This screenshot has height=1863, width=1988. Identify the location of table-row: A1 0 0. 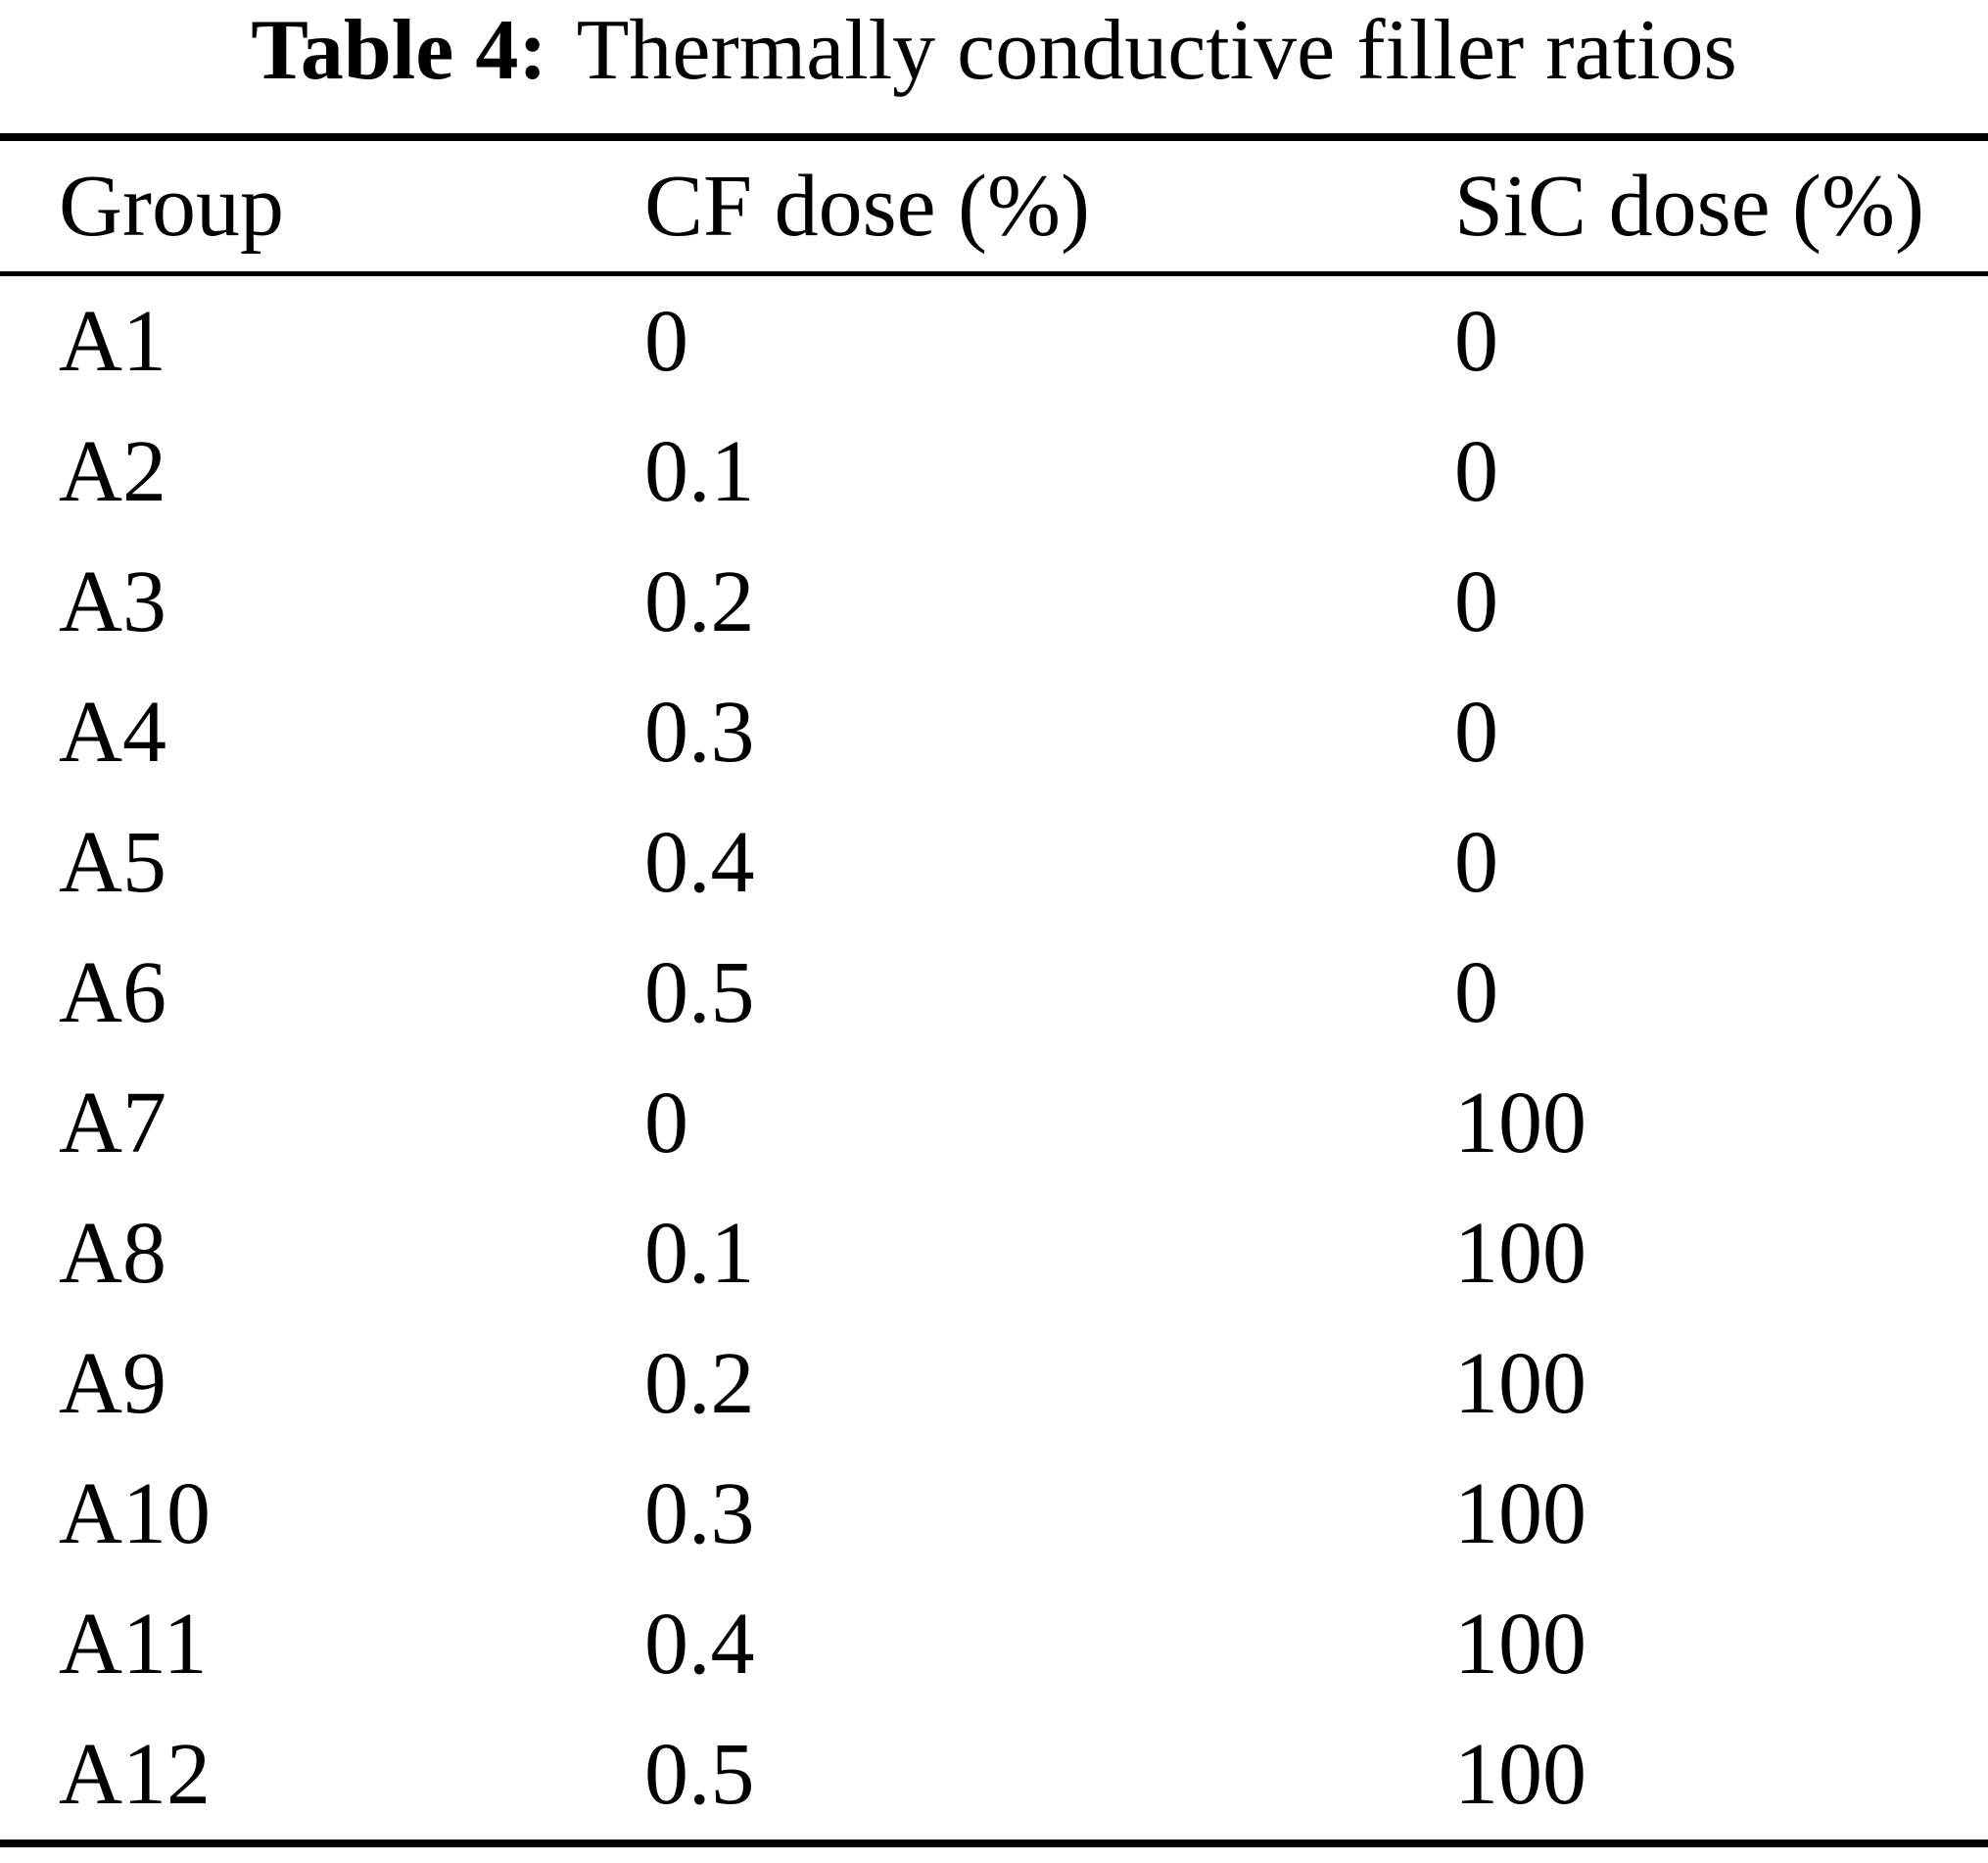
(994, 341).